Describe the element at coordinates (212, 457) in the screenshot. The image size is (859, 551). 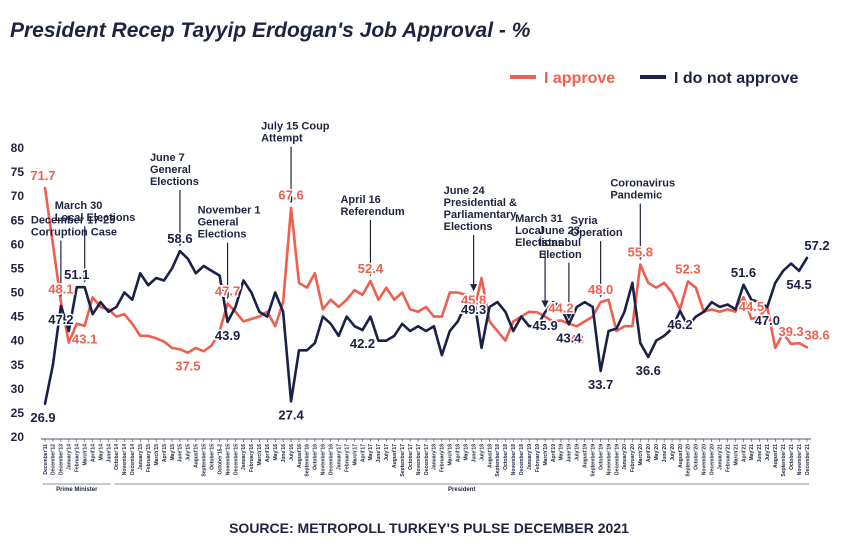
I see `x-tick-label: October'15` at that location.